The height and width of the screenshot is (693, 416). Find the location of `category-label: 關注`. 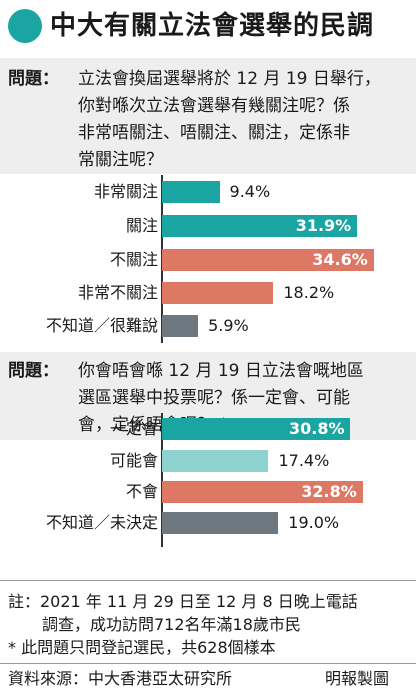

category-label: 關注 is located at coordinates (141, 225).